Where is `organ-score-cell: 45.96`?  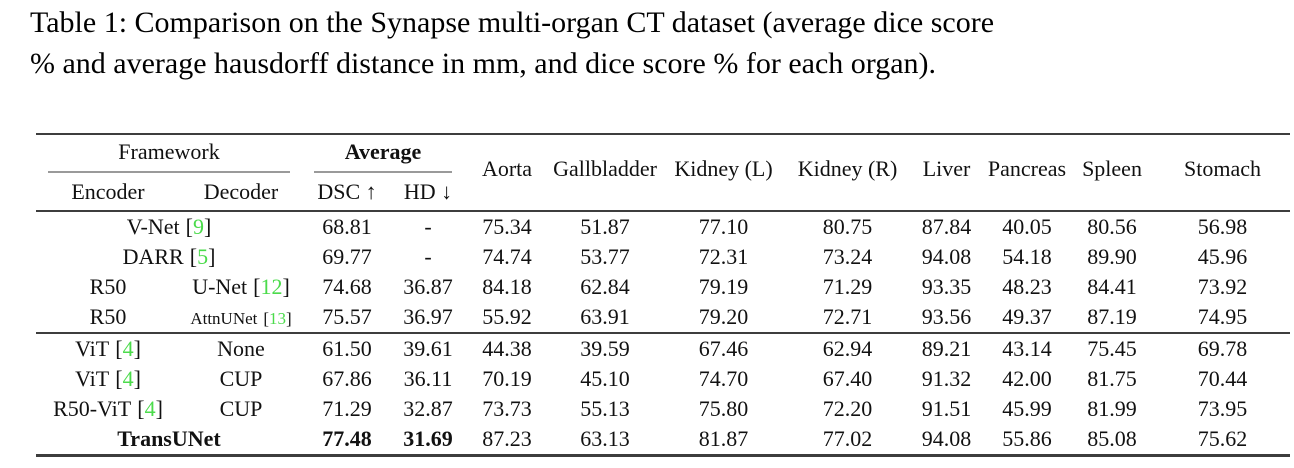 organ-score-cell: 45.96 is located at coordinates (1222, 256).